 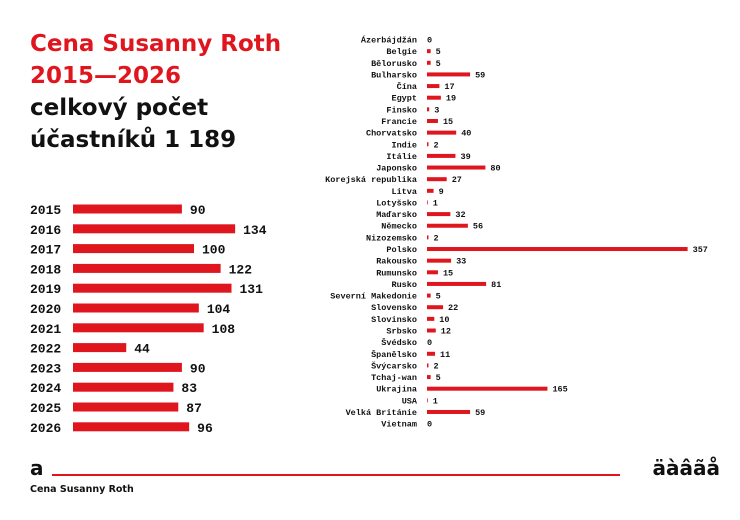 I want to click on year-value: 87, so click(x=194, y=408).